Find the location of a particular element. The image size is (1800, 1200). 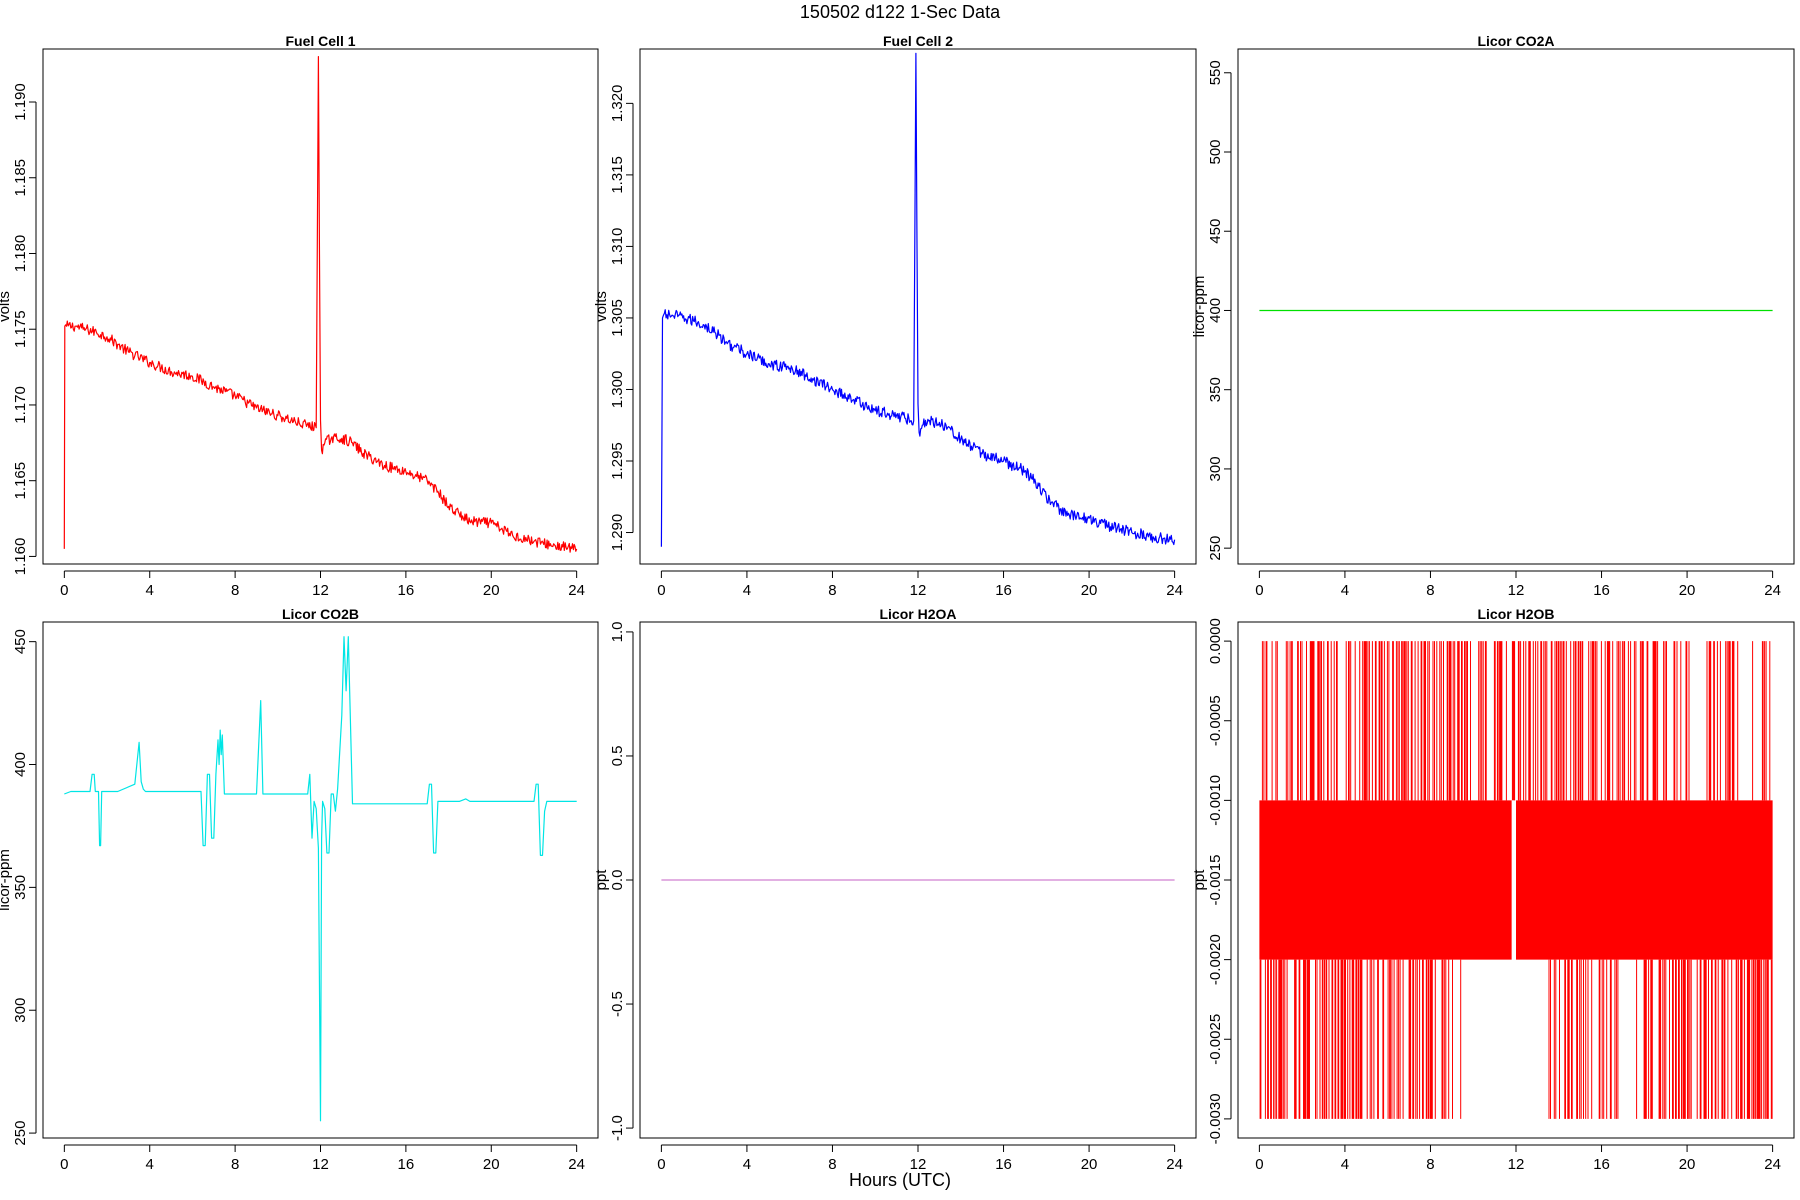

y-tick-label: -0.0005 is located at coordinates (1215, 720).